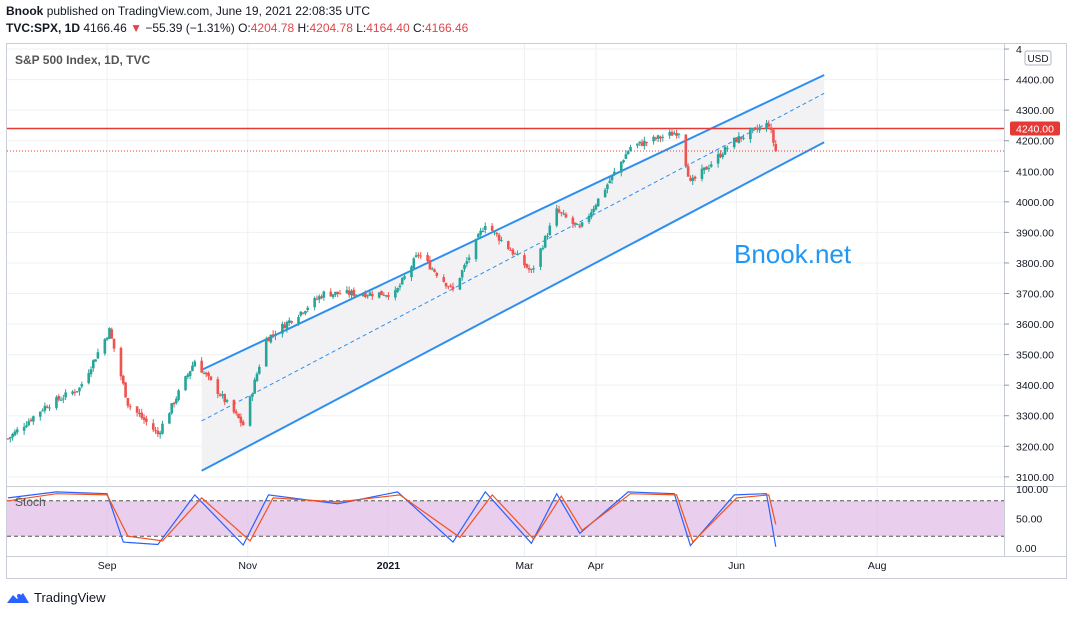 The width and height of the screenshot is (1073, 617). I want to click on x-tick-label: Aug, so click(877, 566).